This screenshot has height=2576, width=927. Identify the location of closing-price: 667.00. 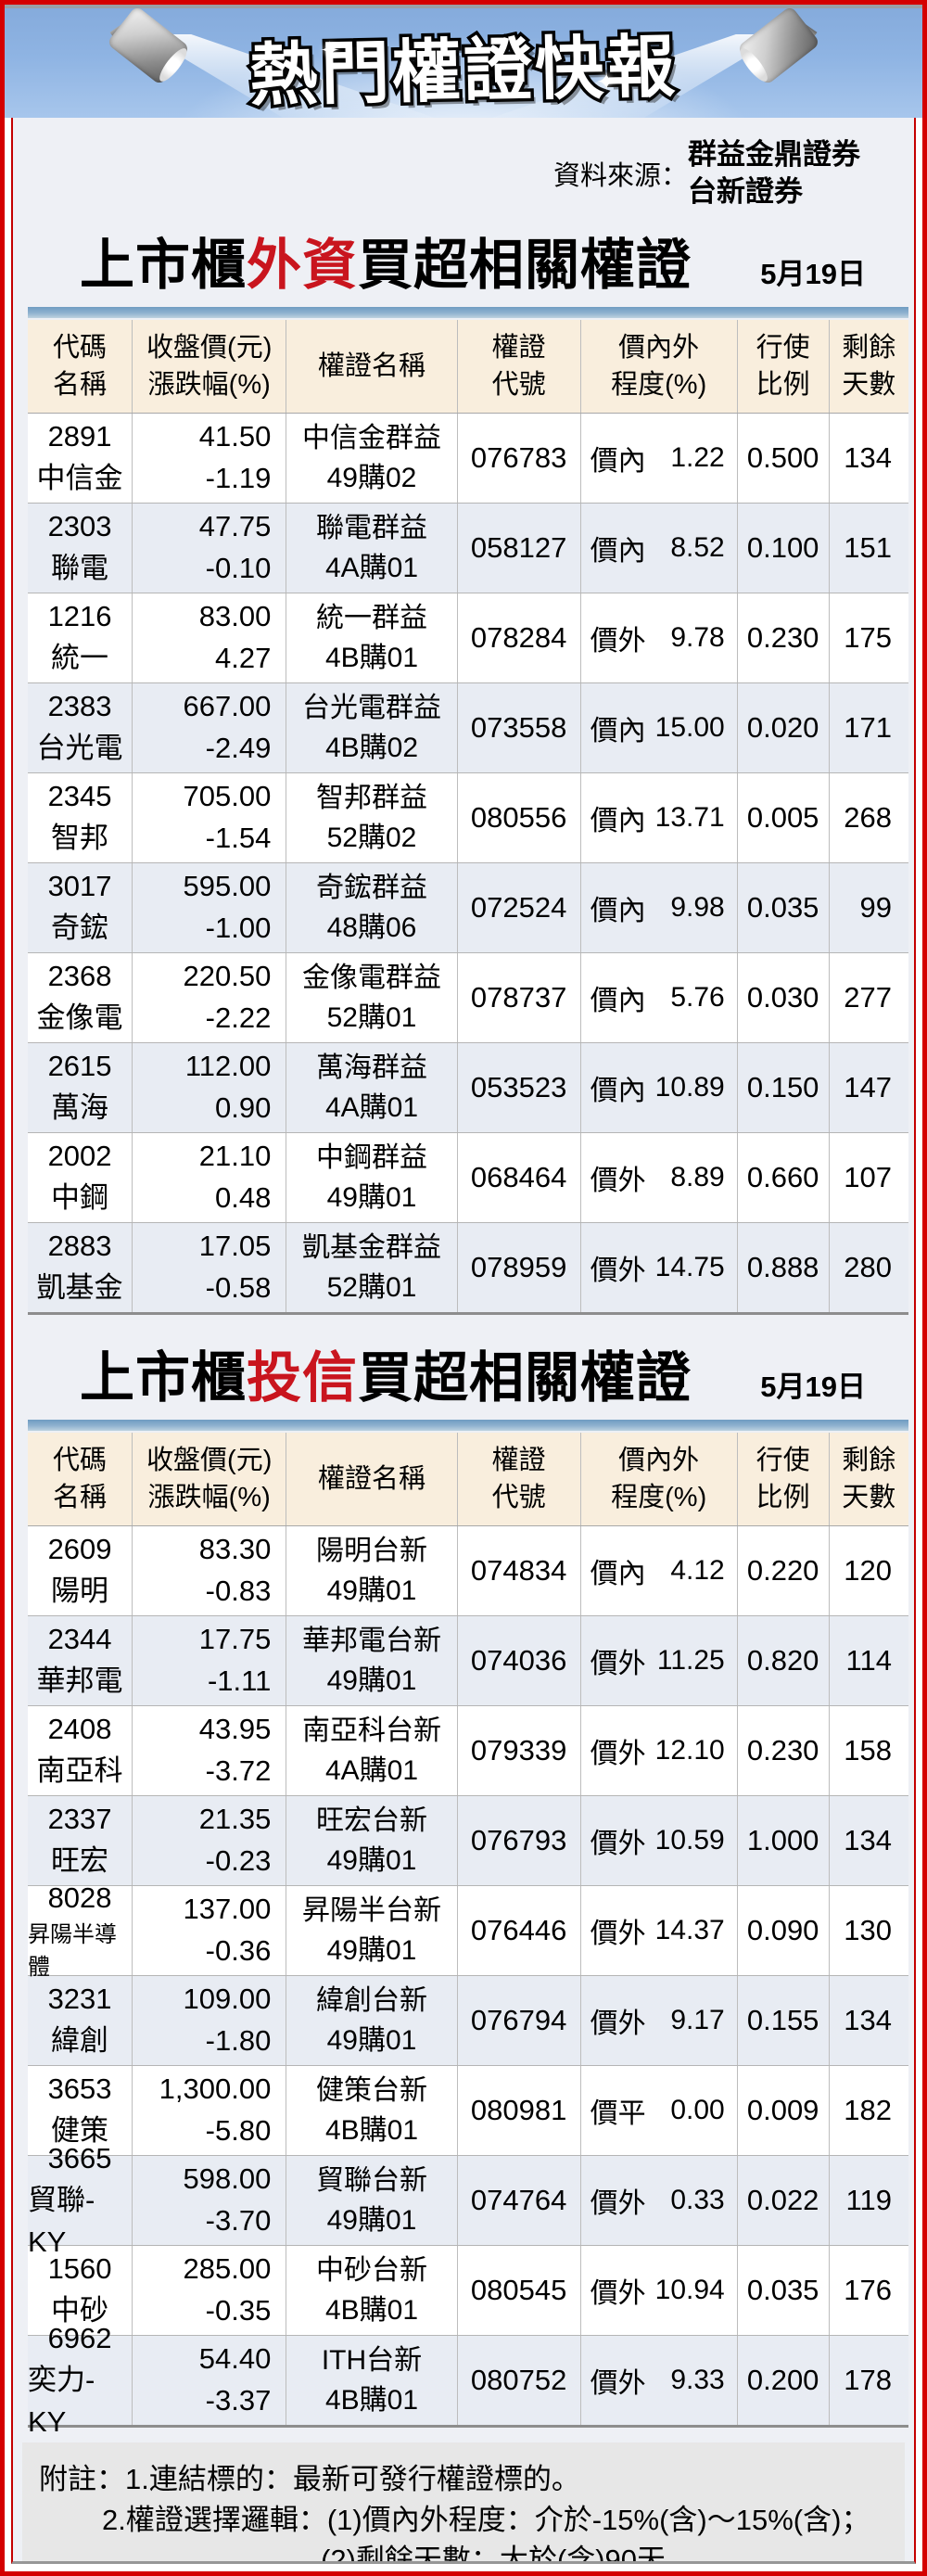
(228, 706).